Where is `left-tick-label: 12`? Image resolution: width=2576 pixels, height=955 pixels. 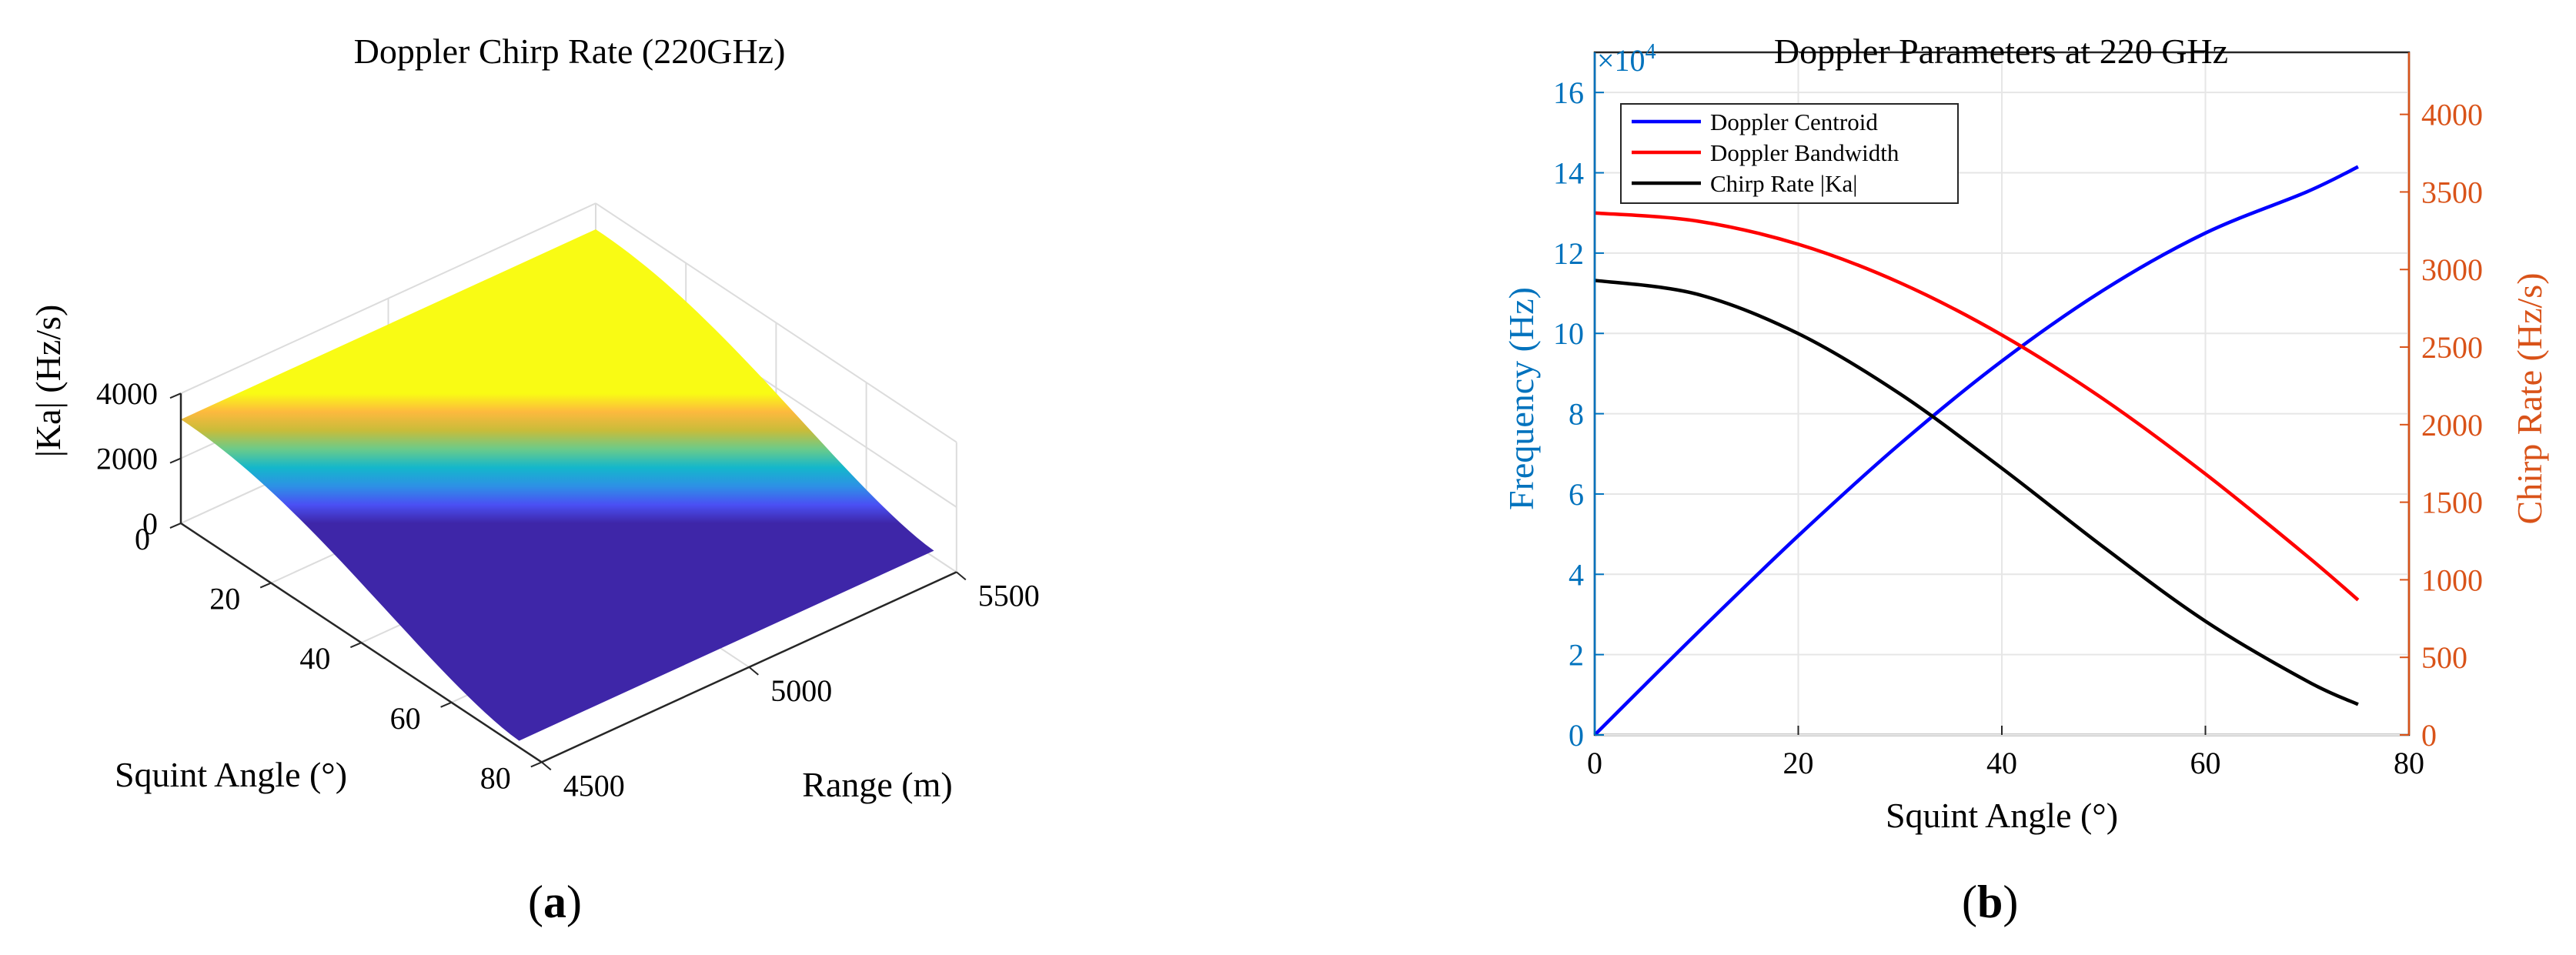
left-tick-label: 12 is located at coordinates (1568, 253).